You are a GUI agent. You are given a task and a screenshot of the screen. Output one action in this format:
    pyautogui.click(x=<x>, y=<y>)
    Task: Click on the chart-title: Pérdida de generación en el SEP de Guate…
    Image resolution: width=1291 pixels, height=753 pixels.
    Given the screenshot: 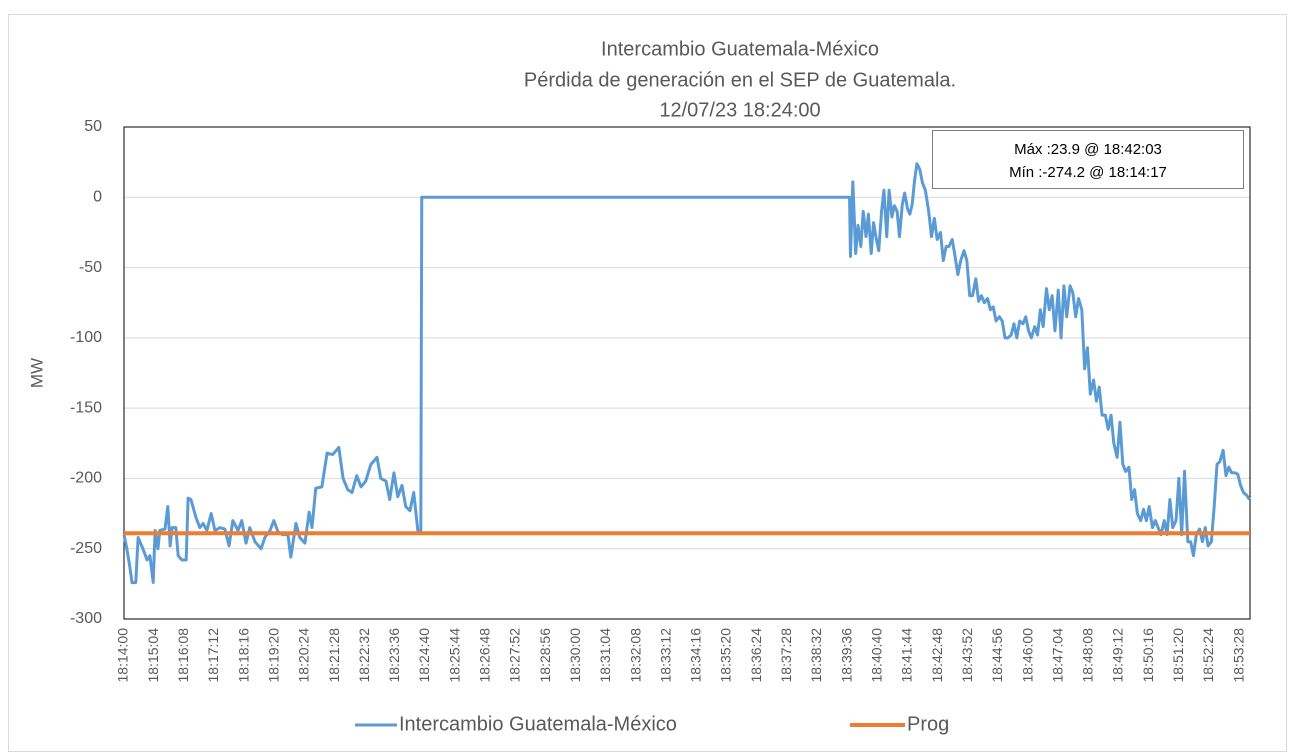 What is the action you would take?
    pyautogui.click(x=740, y=80)
    